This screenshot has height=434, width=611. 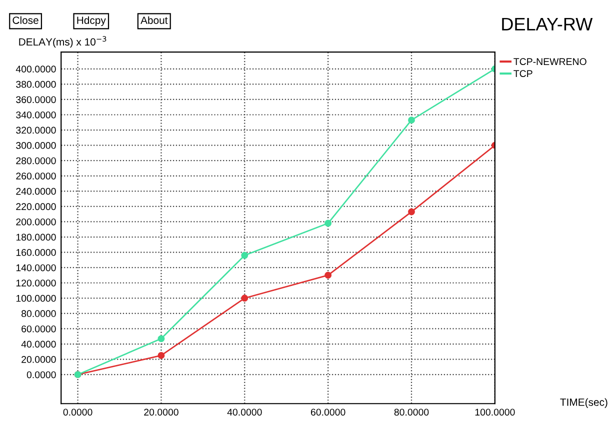 What do you see at coordinates (77, 412) in the screenshot?
I see `x-tick-label: 0.0000` at bounding box center [77, 412].